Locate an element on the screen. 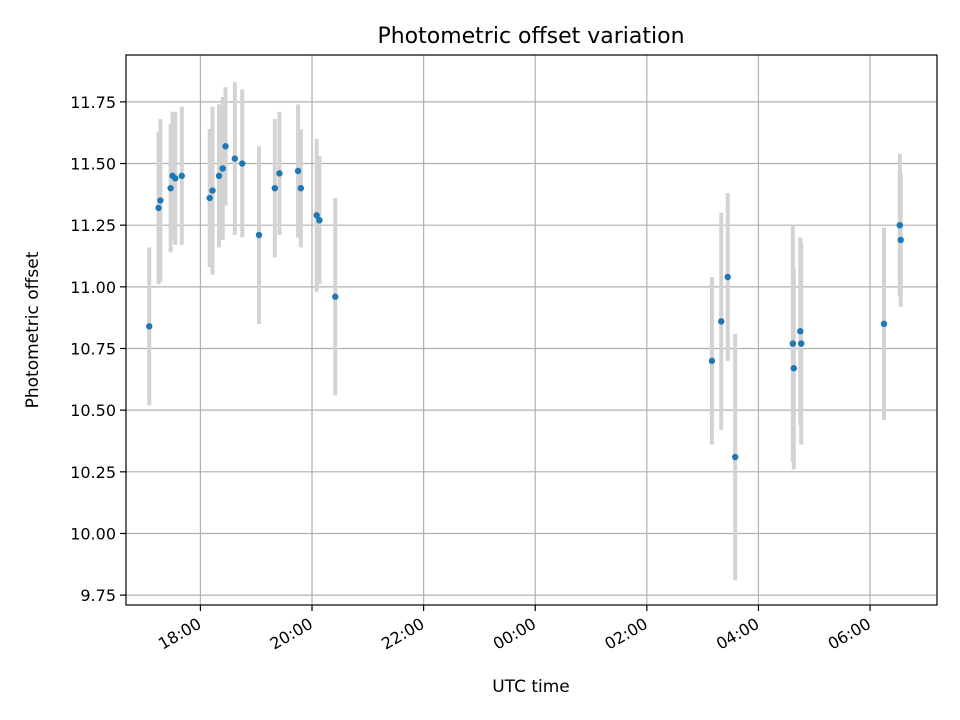 This screenshot has width=960, height=720. y-tick-label: 9.75 is located at coordinates (98, 595).